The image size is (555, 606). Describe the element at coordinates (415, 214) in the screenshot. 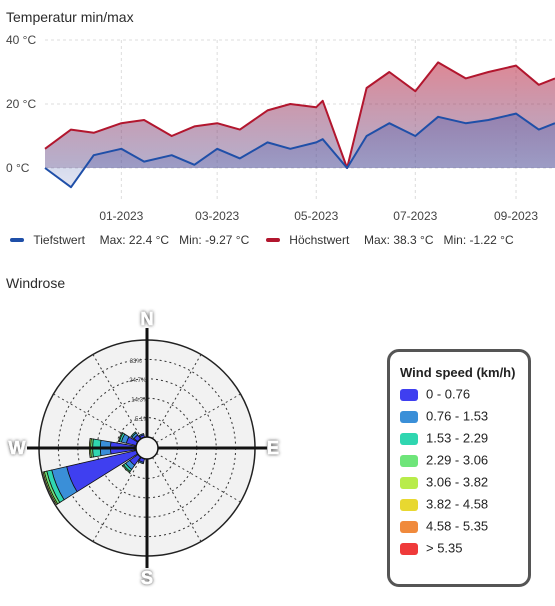

I see `x-tick-label: 07-2023` at that location.